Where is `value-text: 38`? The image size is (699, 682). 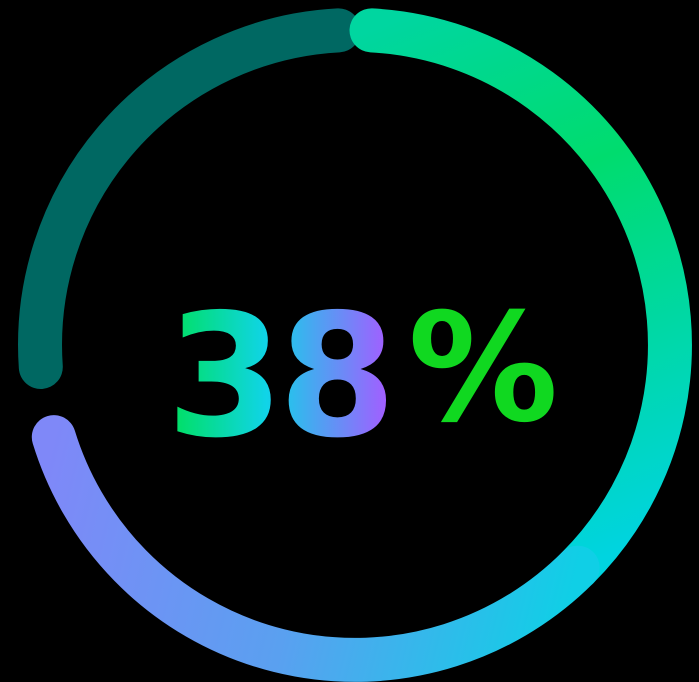
value-text: 38 is located at coordinates (278, 377).